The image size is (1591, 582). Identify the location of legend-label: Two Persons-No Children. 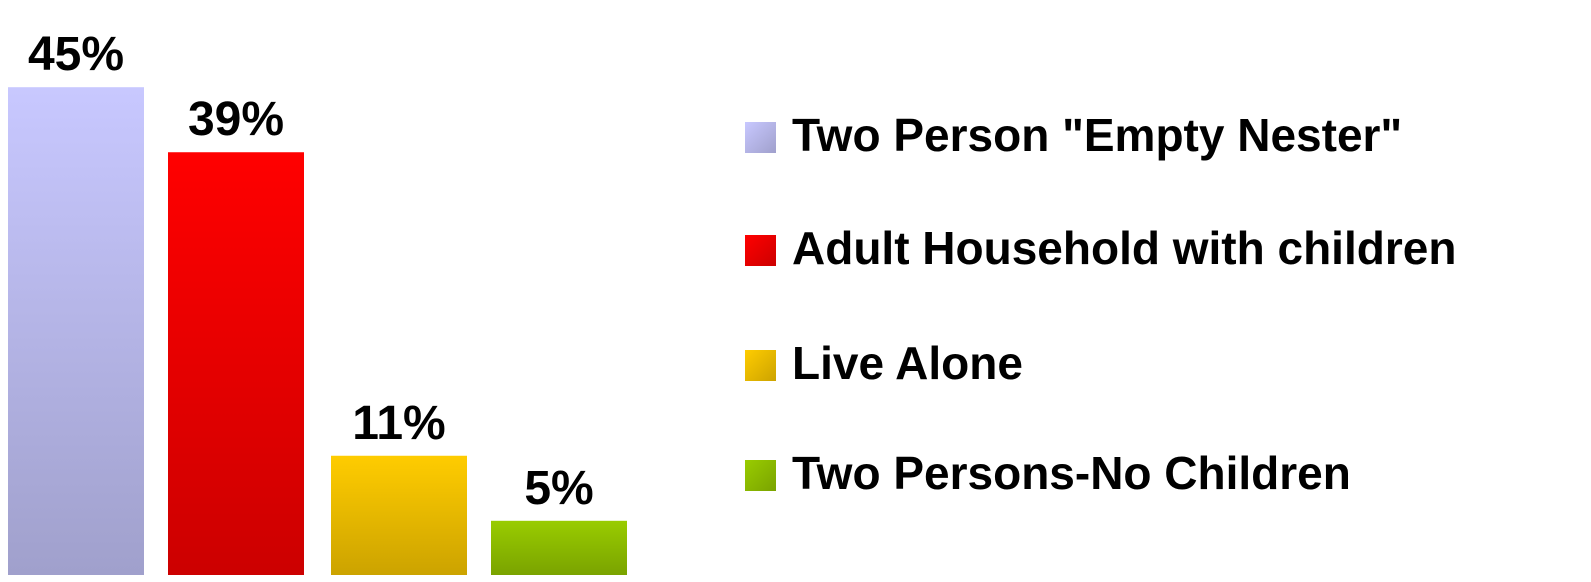
(1071, 473).